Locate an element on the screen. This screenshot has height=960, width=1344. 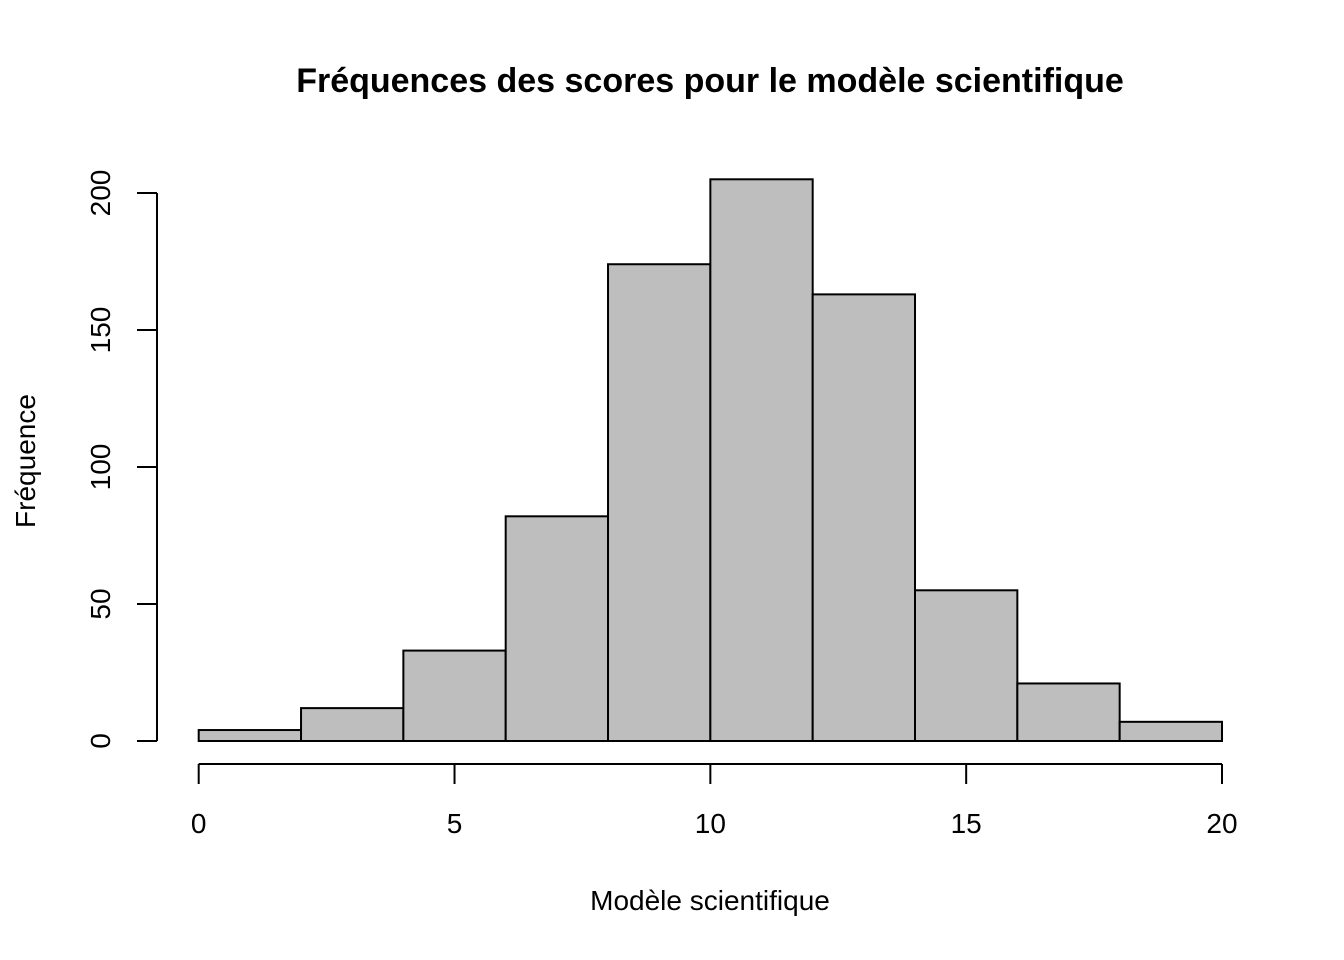
x-tick-label: 0 is located at coordinates (199, 823).